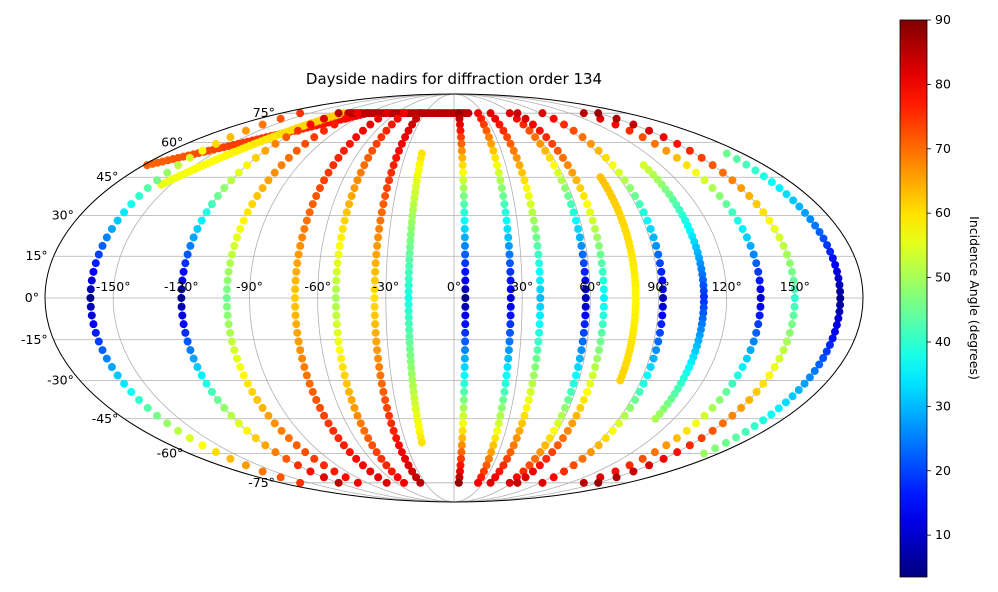 The width and height of the screenshot is (998, 592). Describe the element at coordinates (943, 341) in the screenshot. I see `colorbar-tick-label: 40` at that location.